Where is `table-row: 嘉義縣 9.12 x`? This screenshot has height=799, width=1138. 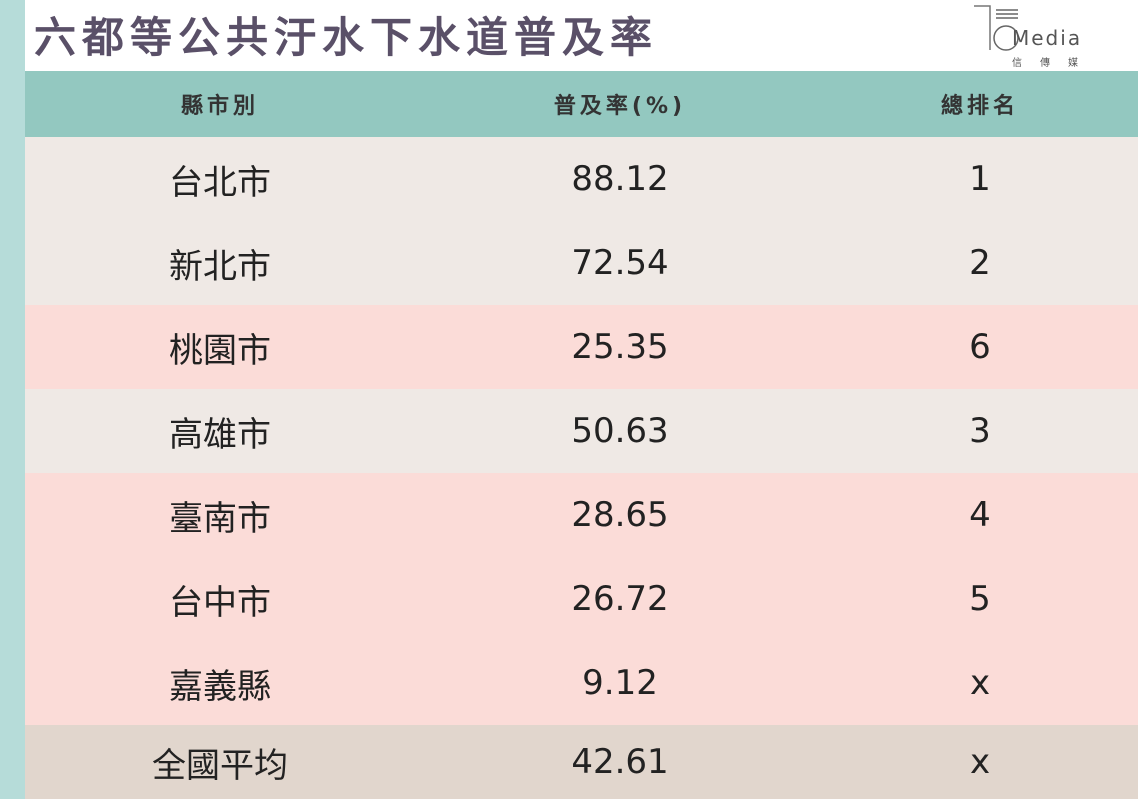
table-row: 嘉義縣 9.12 x is located at coordinates (581, 683).